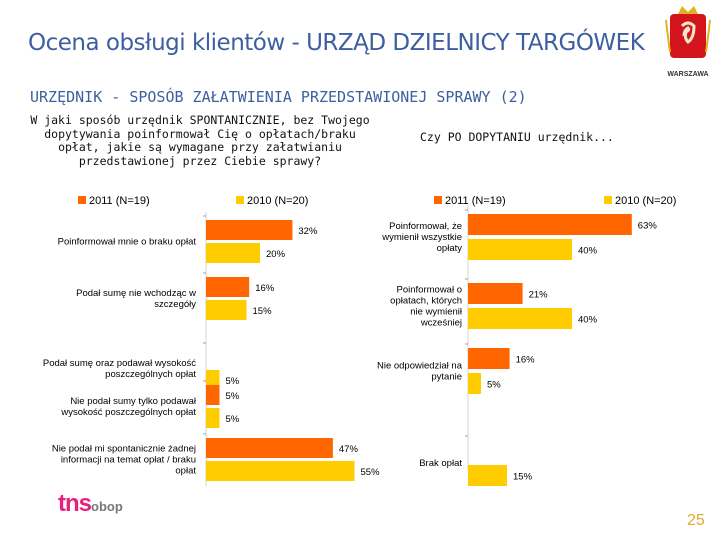  Describe the element at coordinates (233, 396) in the screenshot. I see `data-label-0-0-3: 5%` at that location.